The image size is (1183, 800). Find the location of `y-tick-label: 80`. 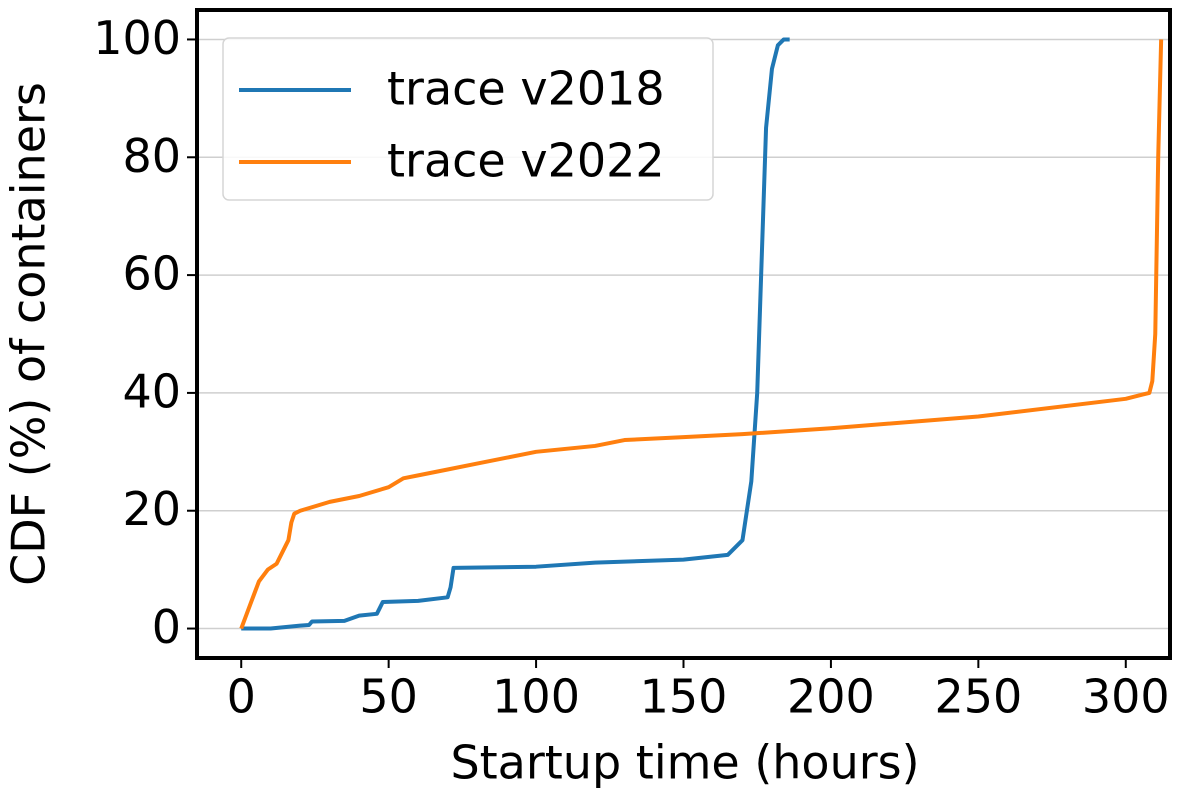

y-tick-label: 80 is located at coordinates (151, 156).